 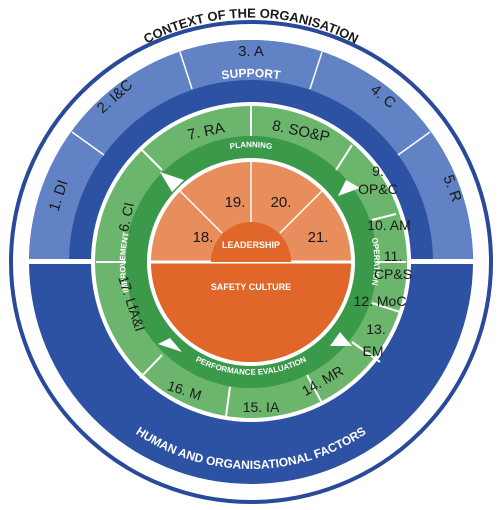 I want to click on ring-arrows, so click(x=259, y=262).